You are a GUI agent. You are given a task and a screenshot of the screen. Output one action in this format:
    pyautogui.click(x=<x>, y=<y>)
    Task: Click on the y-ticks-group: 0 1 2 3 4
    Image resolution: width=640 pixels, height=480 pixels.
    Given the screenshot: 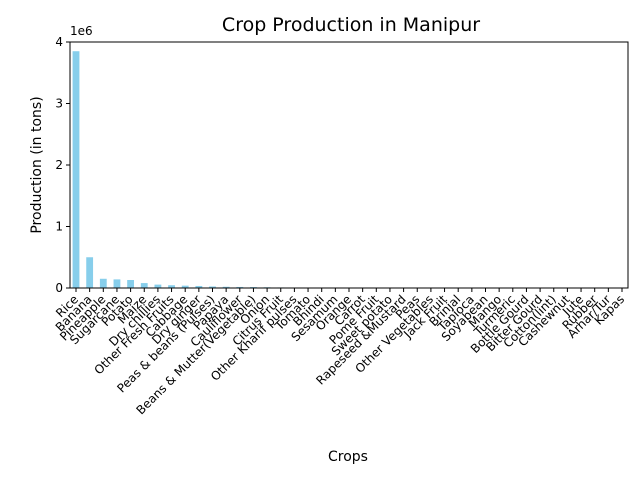 What is the action you would take?
    pyautogui.click(x=62, y=165)
    